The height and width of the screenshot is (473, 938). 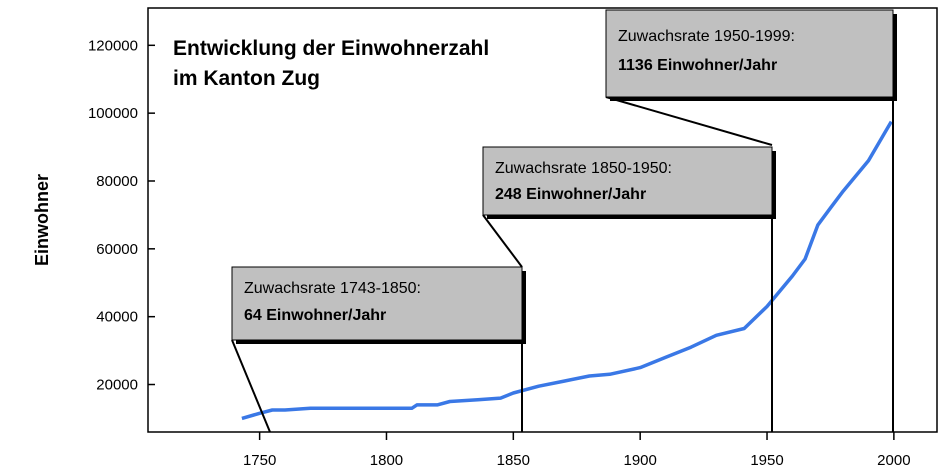 I want to click on y-axis-label: Einwohner, so click(x=42, y=220).